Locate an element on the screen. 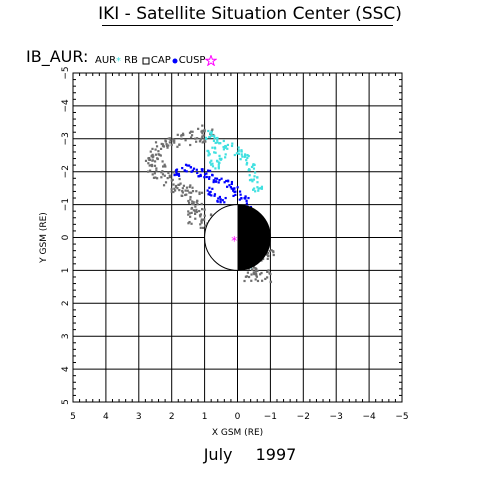 The image size is (500, 500). y-tick-label: 4 is located at coordinates (66, 369).